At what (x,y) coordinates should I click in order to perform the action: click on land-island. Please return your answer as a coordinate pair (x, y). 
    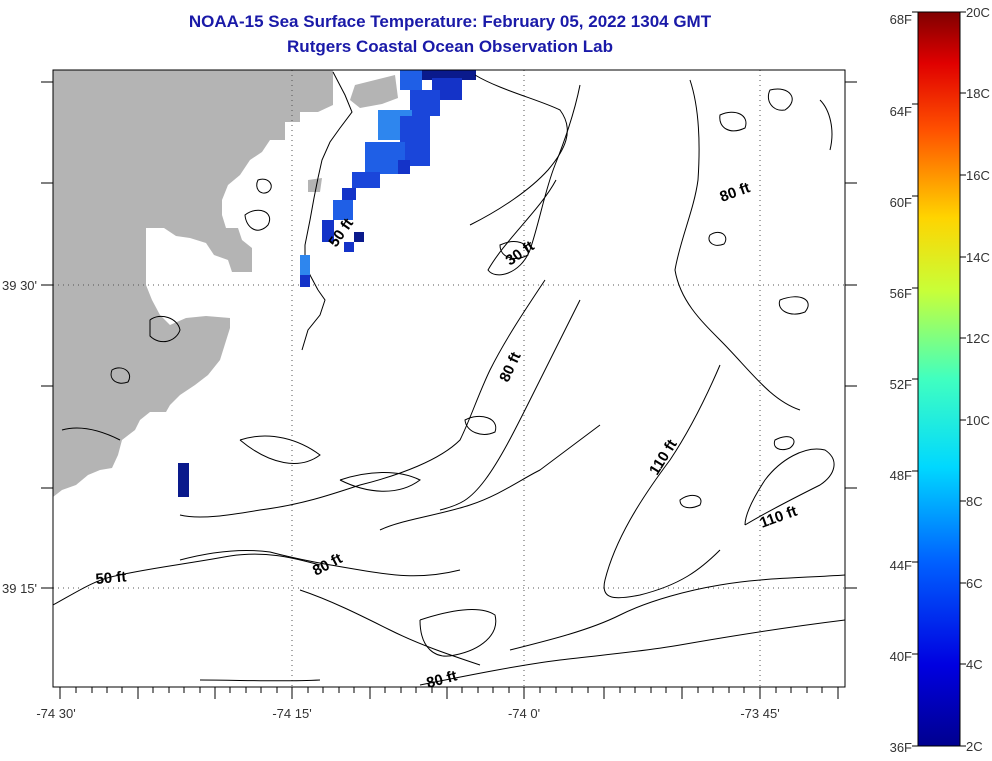
    Looking at the image, I should click on (121, 345).